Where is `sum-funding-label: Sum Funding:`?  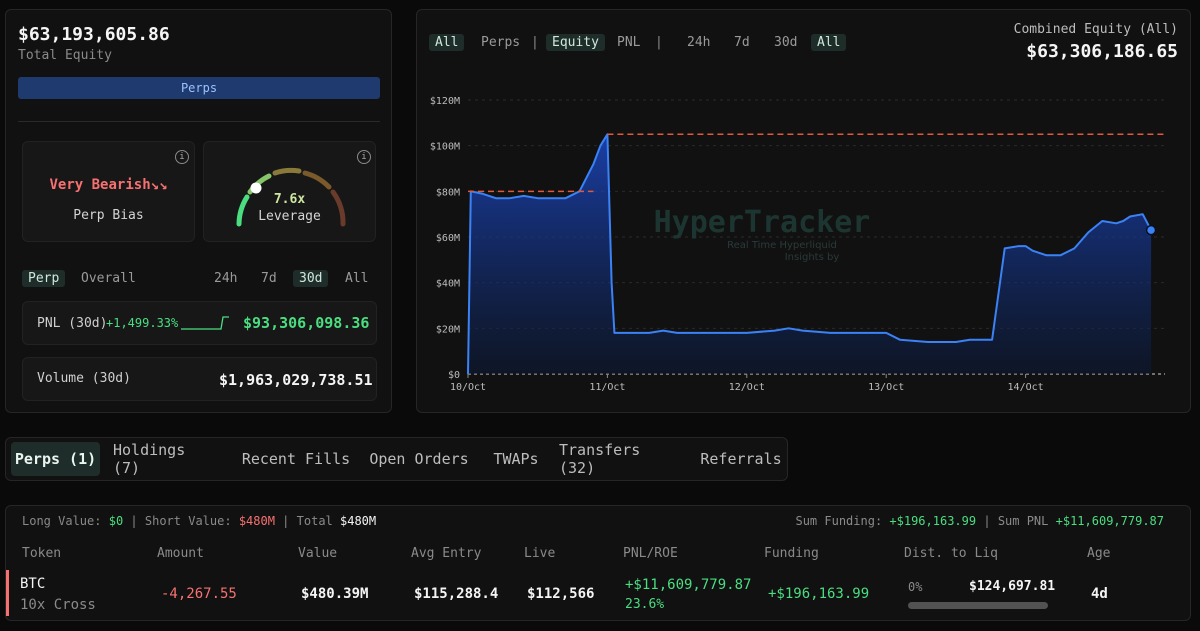
sum-funding-label: Sum Funding: is located at coordinates (839, 521).